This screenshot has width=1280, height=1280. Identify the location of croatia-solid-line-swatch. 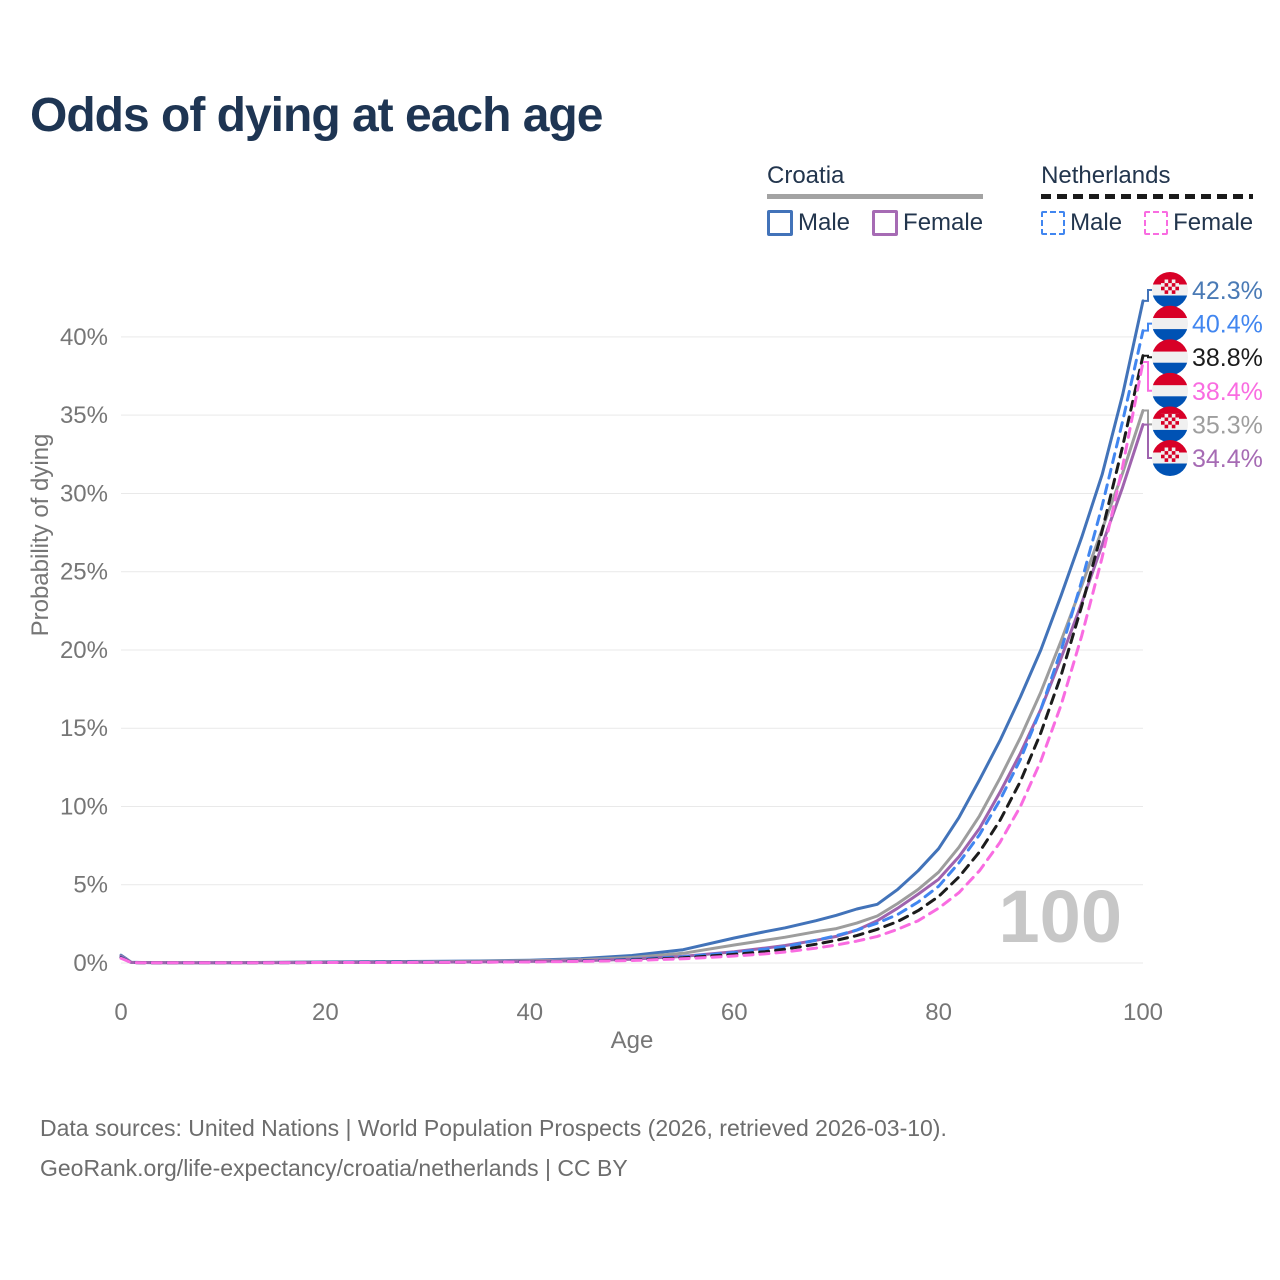
(875, 196).